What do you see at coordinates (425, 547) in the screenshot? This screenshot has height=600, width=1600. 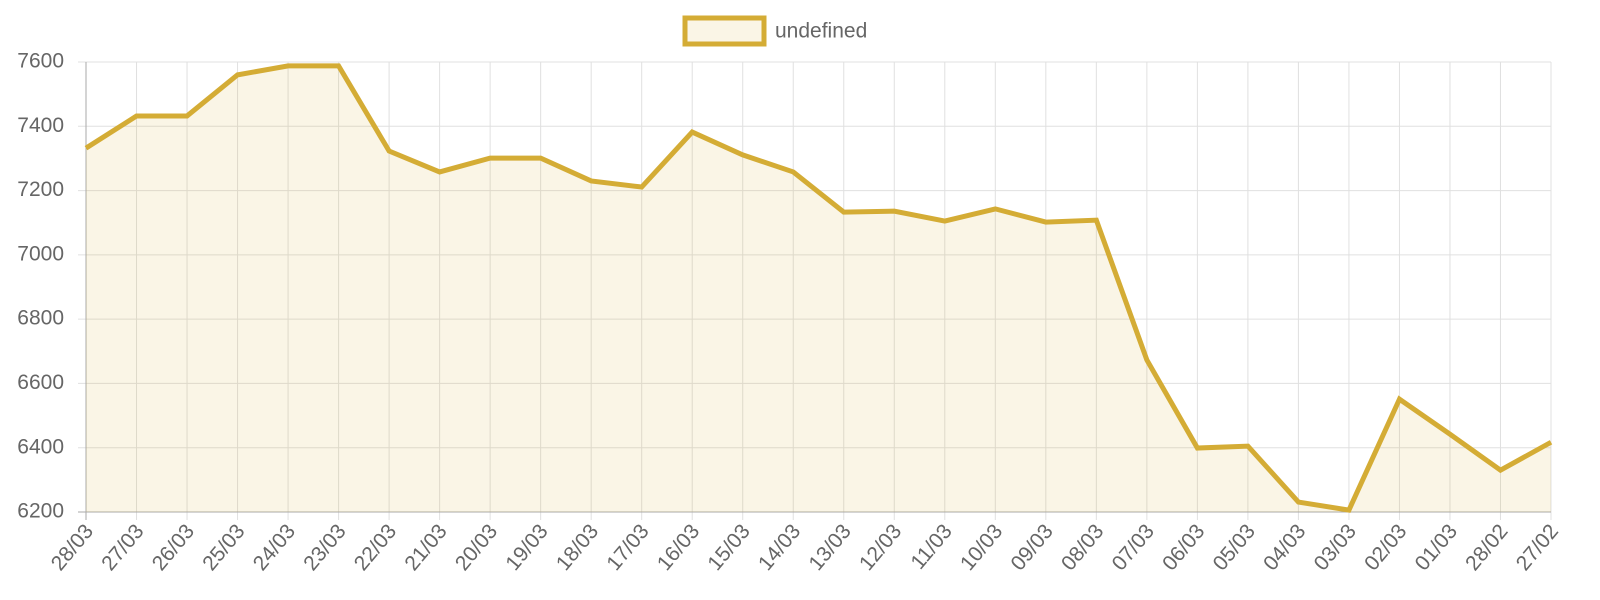 I see `x-tick-label: 21/03` at bounding box center [425, 547].